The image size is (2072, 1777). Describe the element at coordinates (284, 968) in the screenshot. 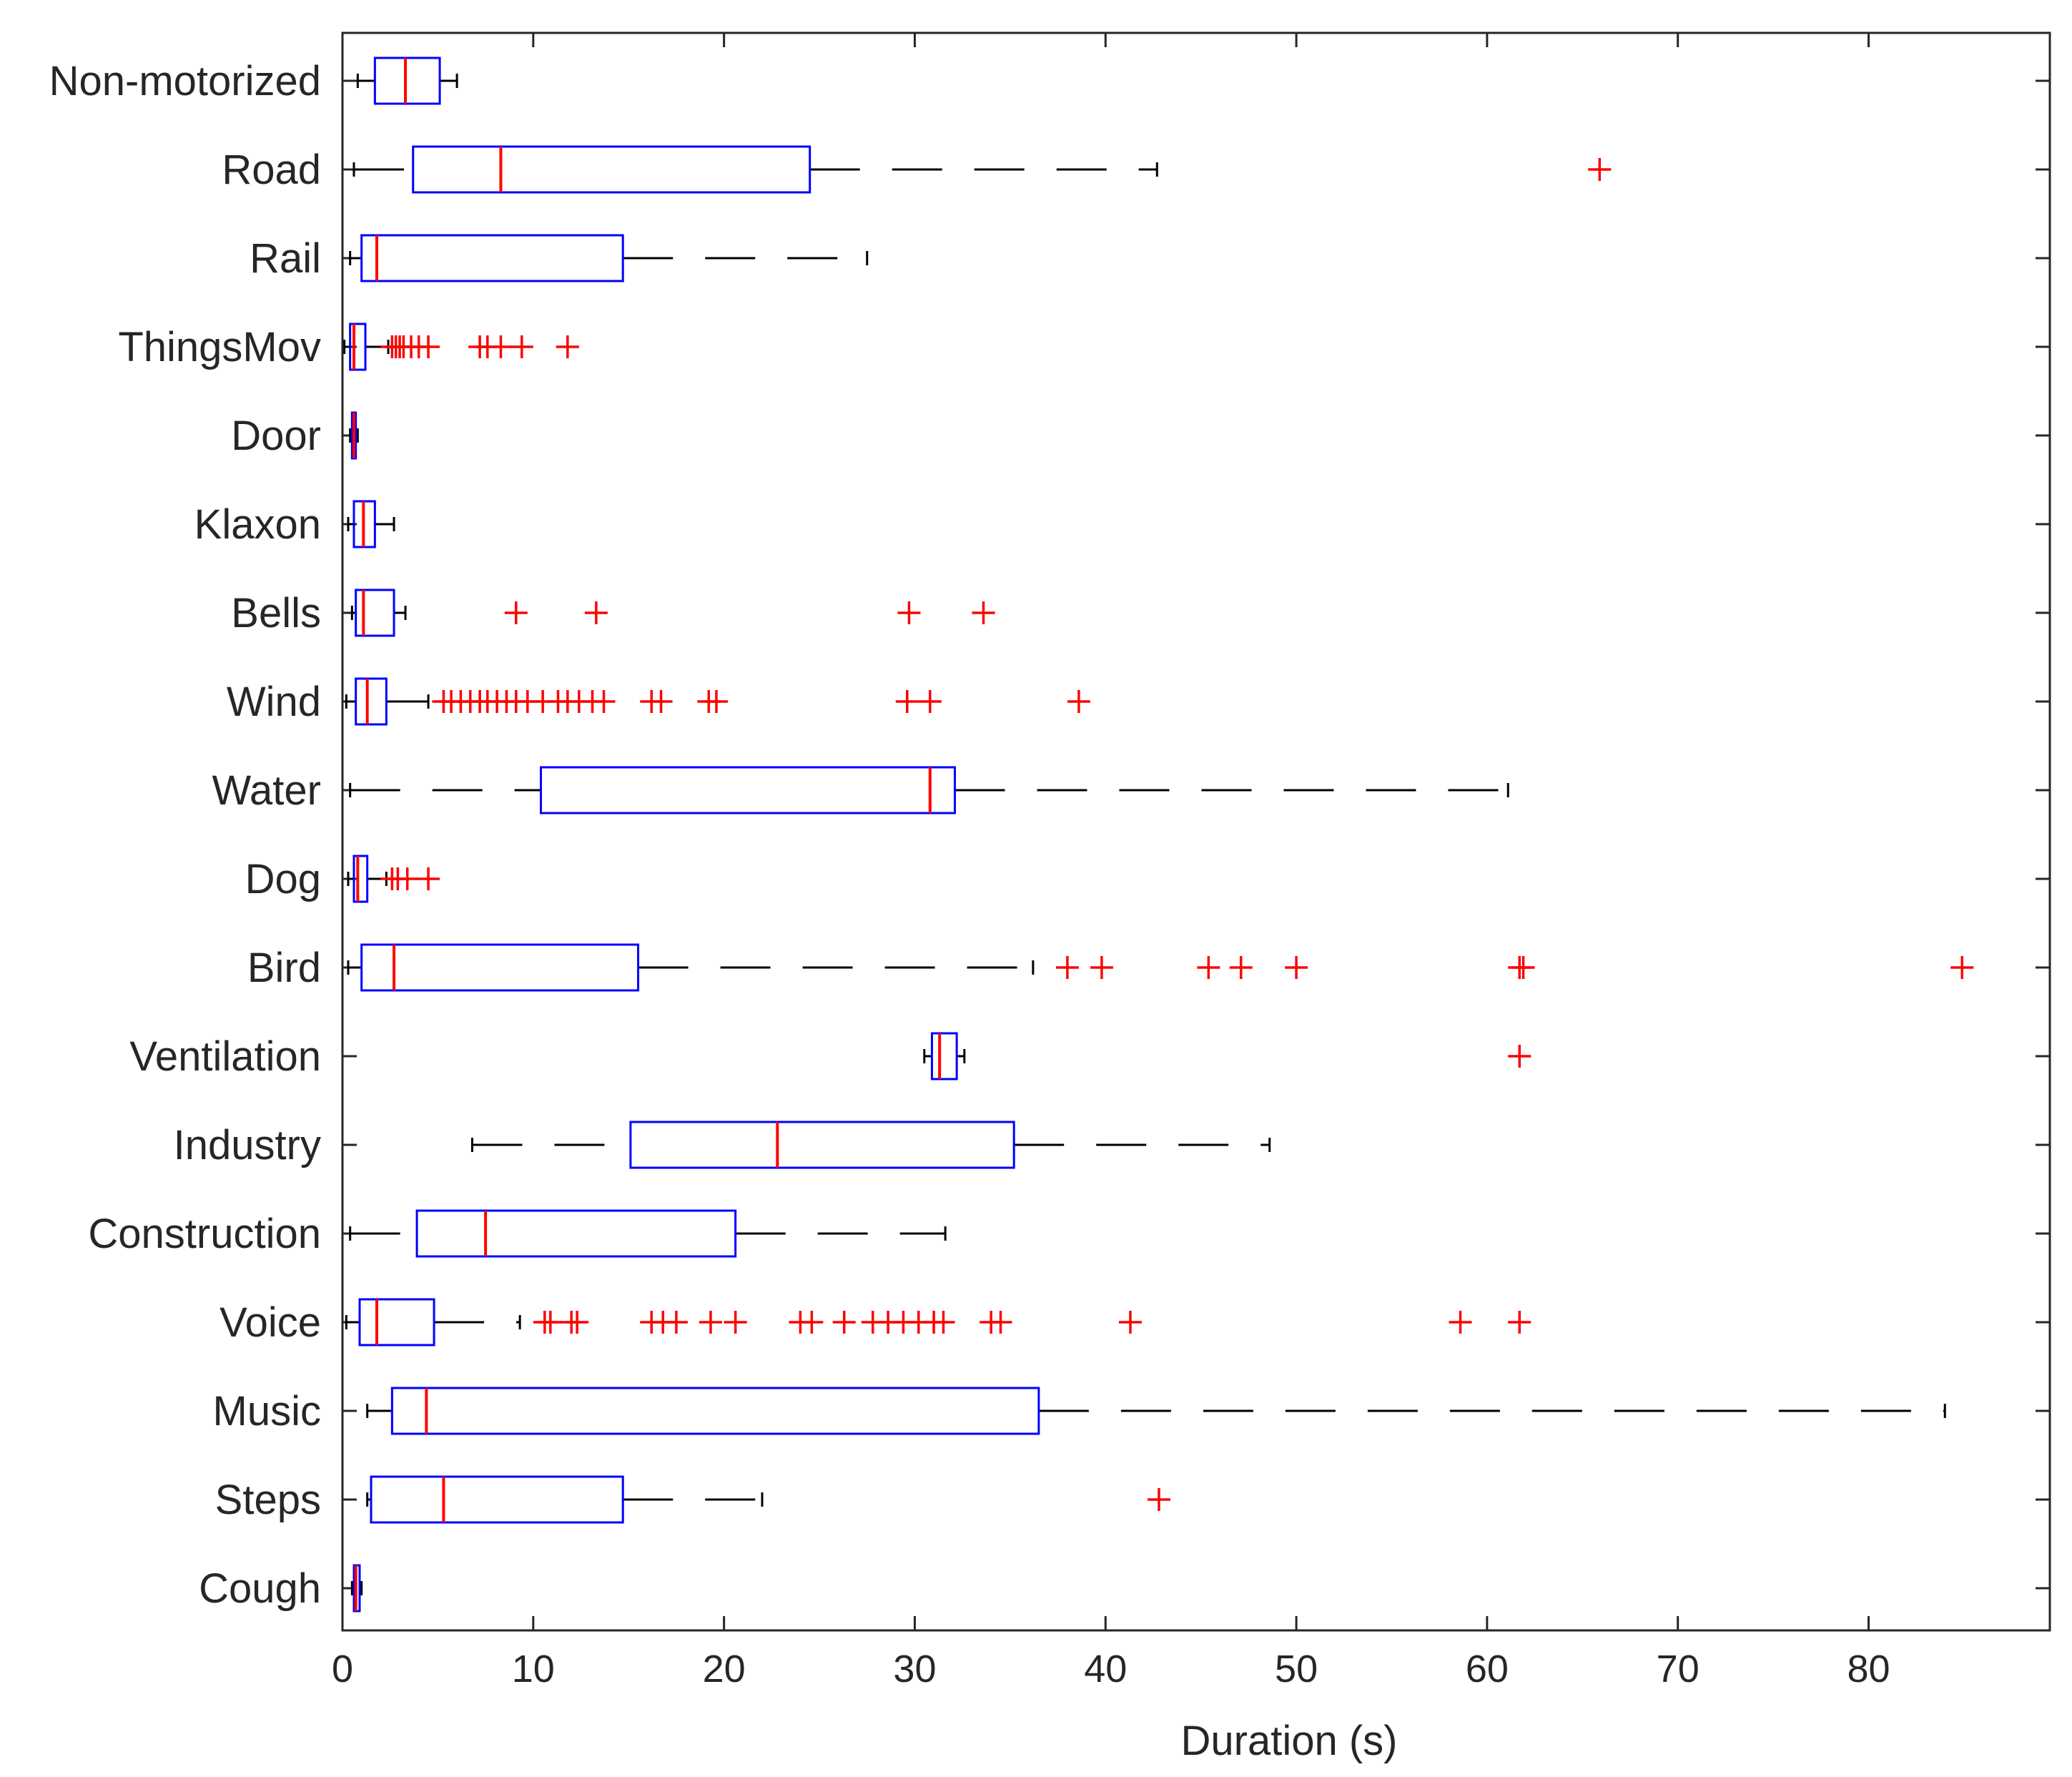

I see `category-label: Bird` at that location.